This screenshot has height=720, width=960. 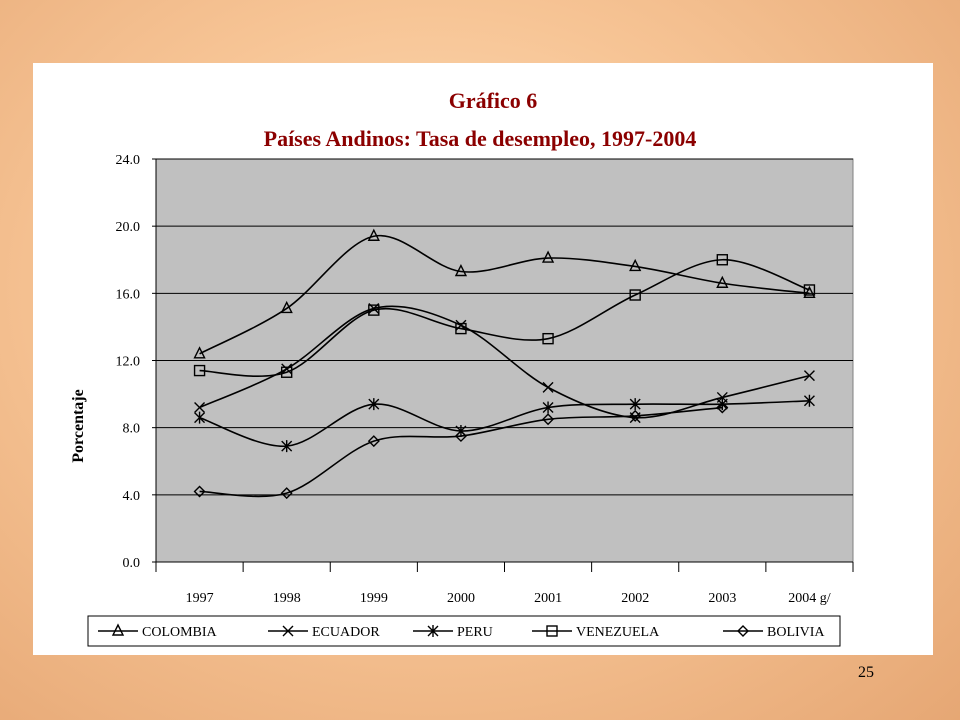 What do you see at coordinates (504, 362) in the screenshot?
I see `series-line-ecuador` at bounding box center [504, 362].